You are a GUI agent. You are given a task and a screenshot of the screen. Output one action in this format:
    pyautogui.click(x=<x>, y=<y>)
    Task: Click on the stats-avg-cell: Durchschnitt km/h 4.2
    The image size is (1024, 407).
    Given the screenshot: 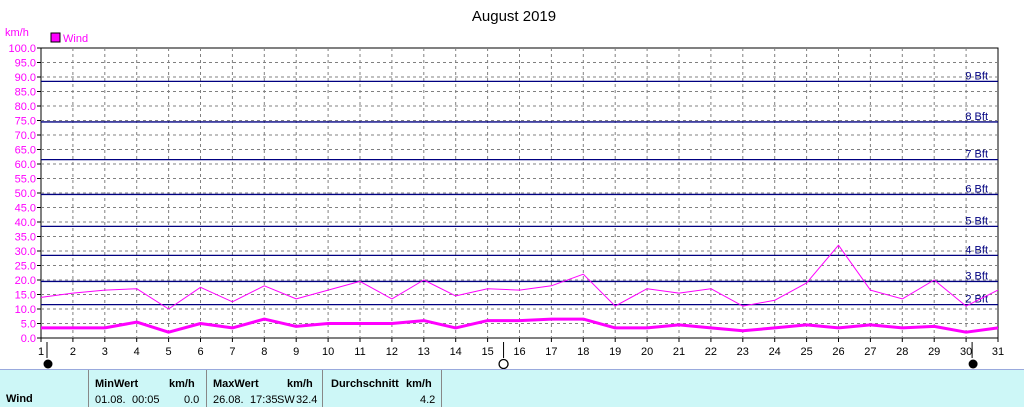 What is the action you would take?
    pyautogui.click(x=382, y=388)
    